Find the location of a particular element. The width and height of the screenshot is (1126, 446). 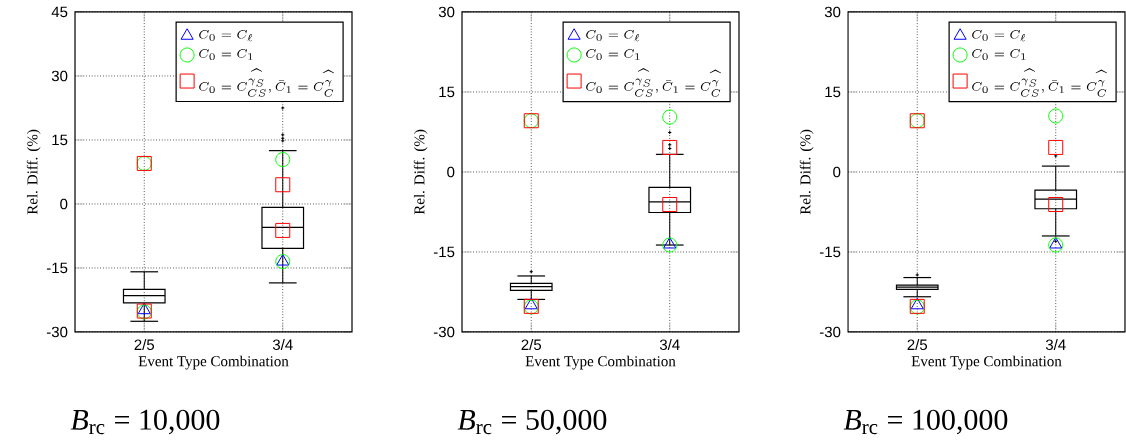

text: B$_{rc}$ = 50,000 is located at coordinates (532, 422).